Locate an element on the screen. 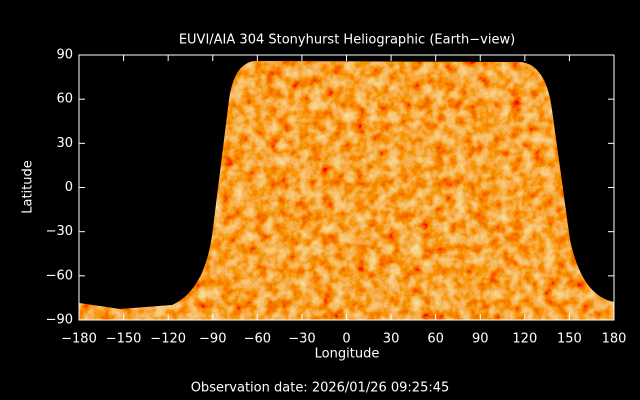  x-tick-label: −60 is located at coordinates (257, 339).